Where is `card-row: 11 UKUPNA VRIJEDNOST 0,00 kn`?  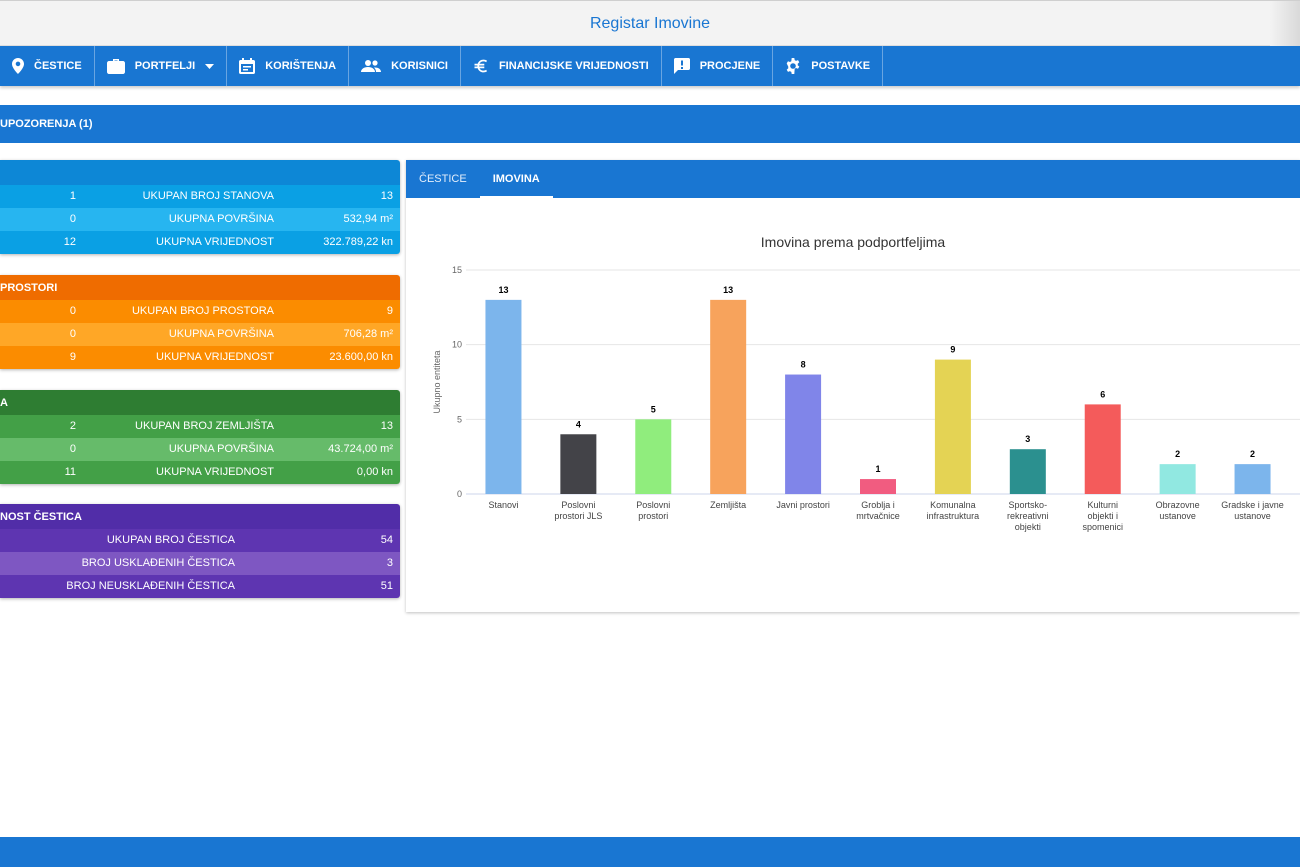
card-row: 11 UKUPNA VRIJEDNOST 0,00 kn is located at coordinates (200, 472).